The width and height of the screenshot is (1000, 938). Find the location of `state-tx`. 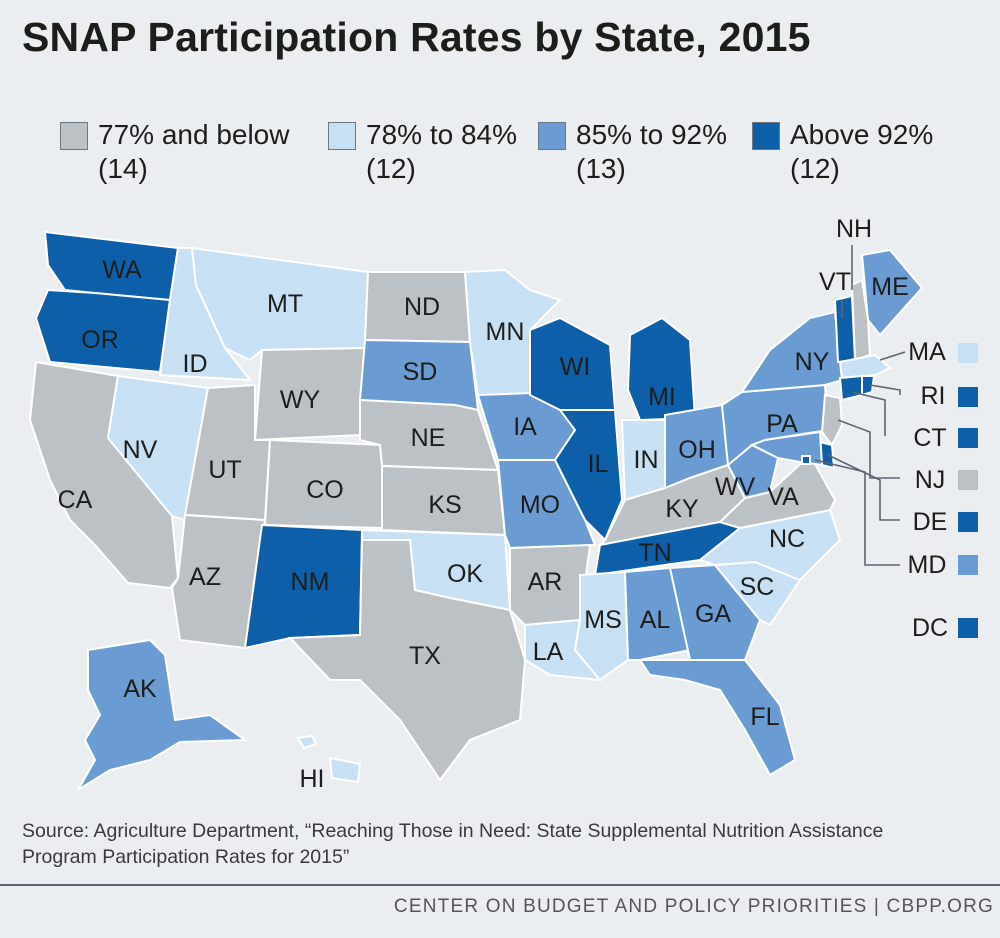

state-tx is located at coordinates (407, 660).